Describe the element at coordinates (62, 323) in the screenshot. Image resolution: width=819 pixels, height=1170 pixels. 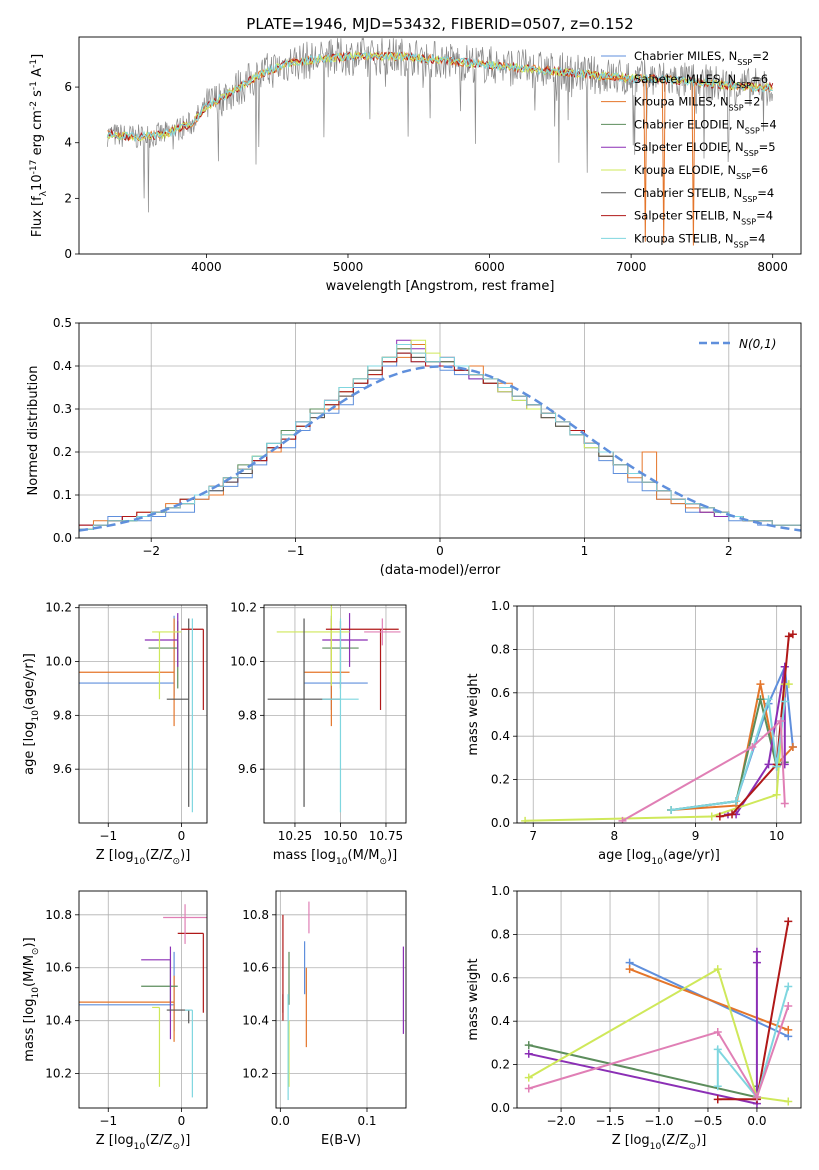
I see `y-tick-label: 0.5` at that location.